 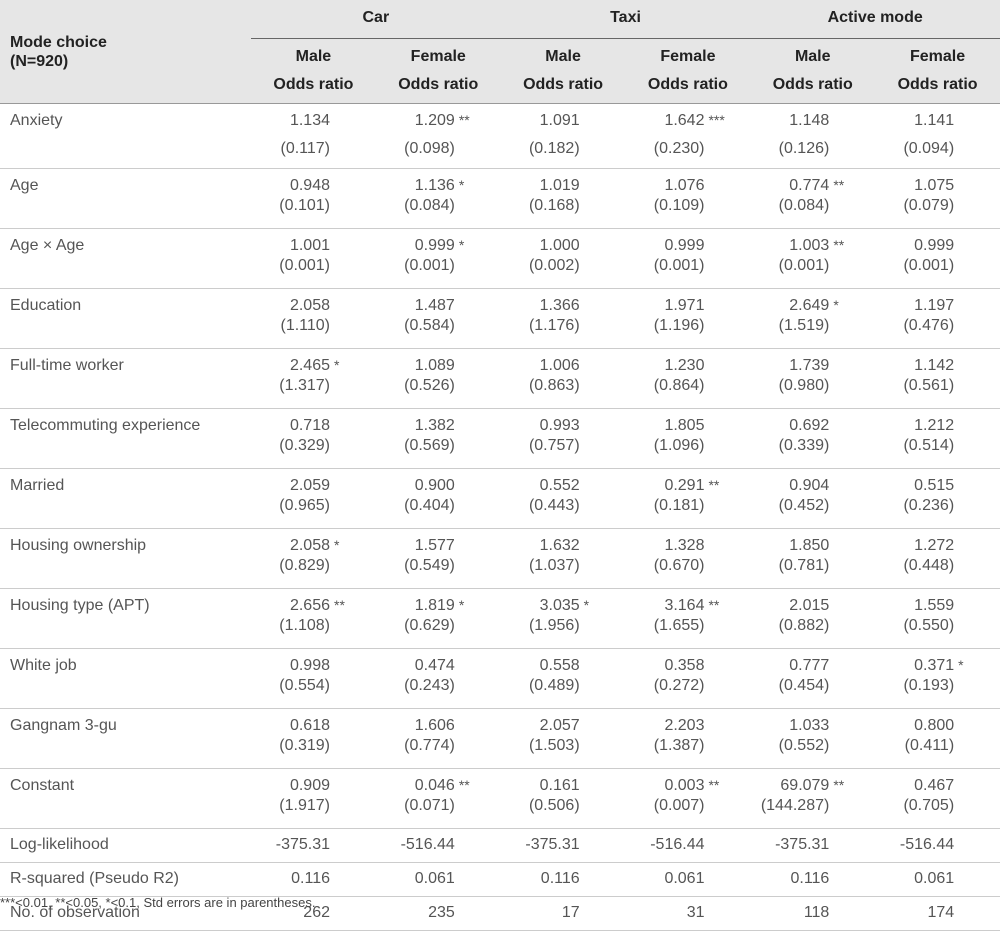 What do you see at coordinates (684, 425) in the screenshot?
I see `odds-ratio-value: 1.805` at bounding box center [684, 425].